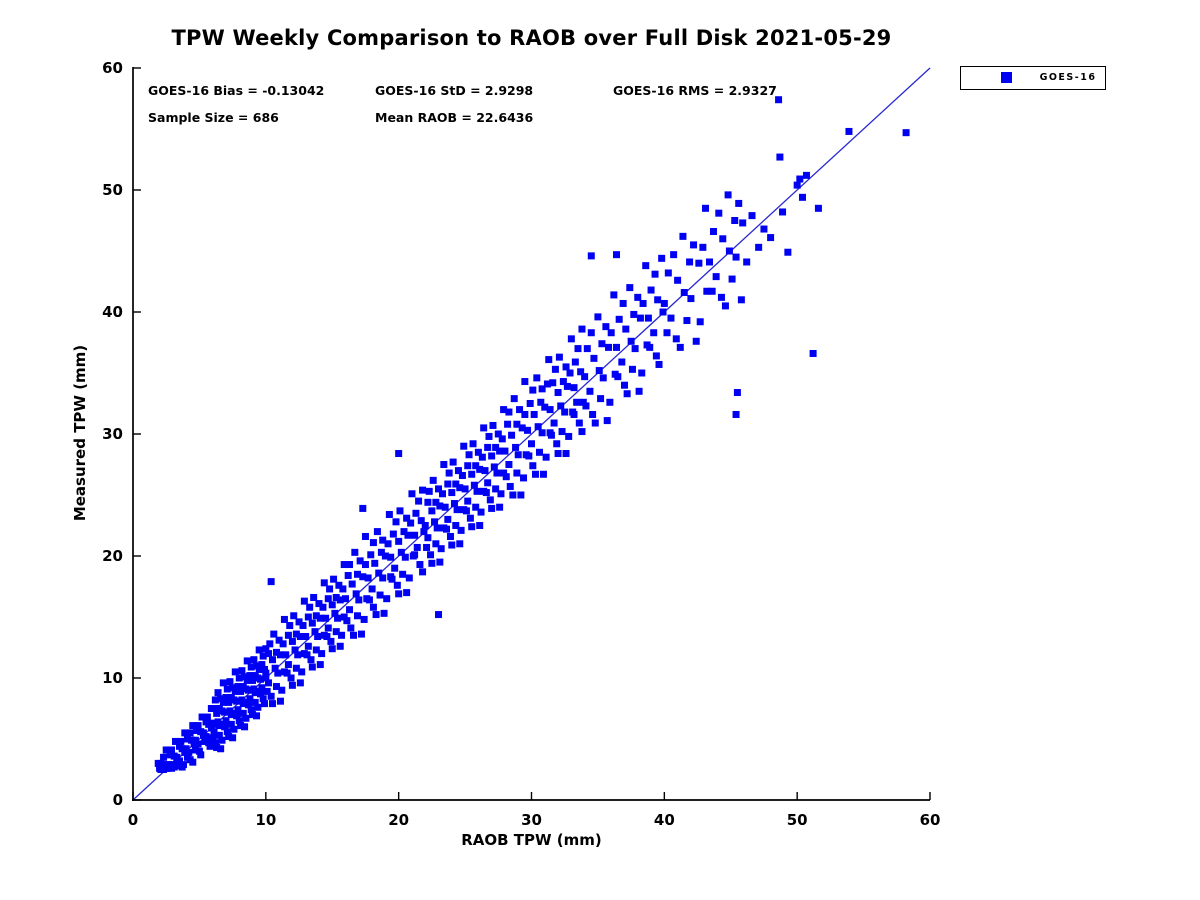 This screenshot has height=900, width=1200. I want to click on y-tick-label: 50, so click(112, 190).